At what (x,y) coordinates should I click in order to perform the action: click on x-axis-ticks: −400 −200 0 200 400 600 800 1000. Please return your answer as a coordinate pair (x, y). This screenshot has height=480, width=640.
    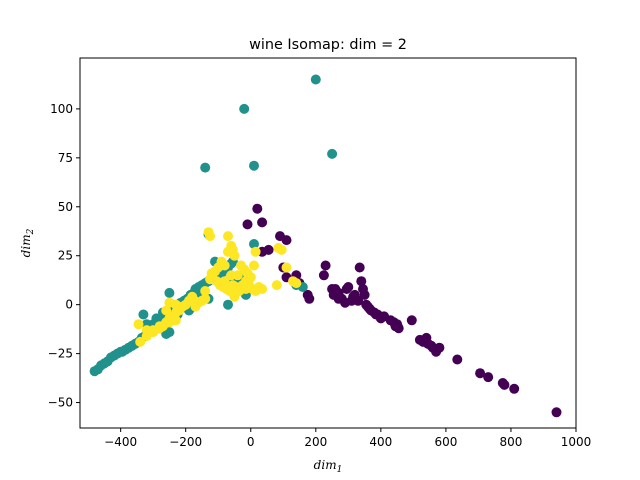
    Looking at the image, I should click on (347, 438).